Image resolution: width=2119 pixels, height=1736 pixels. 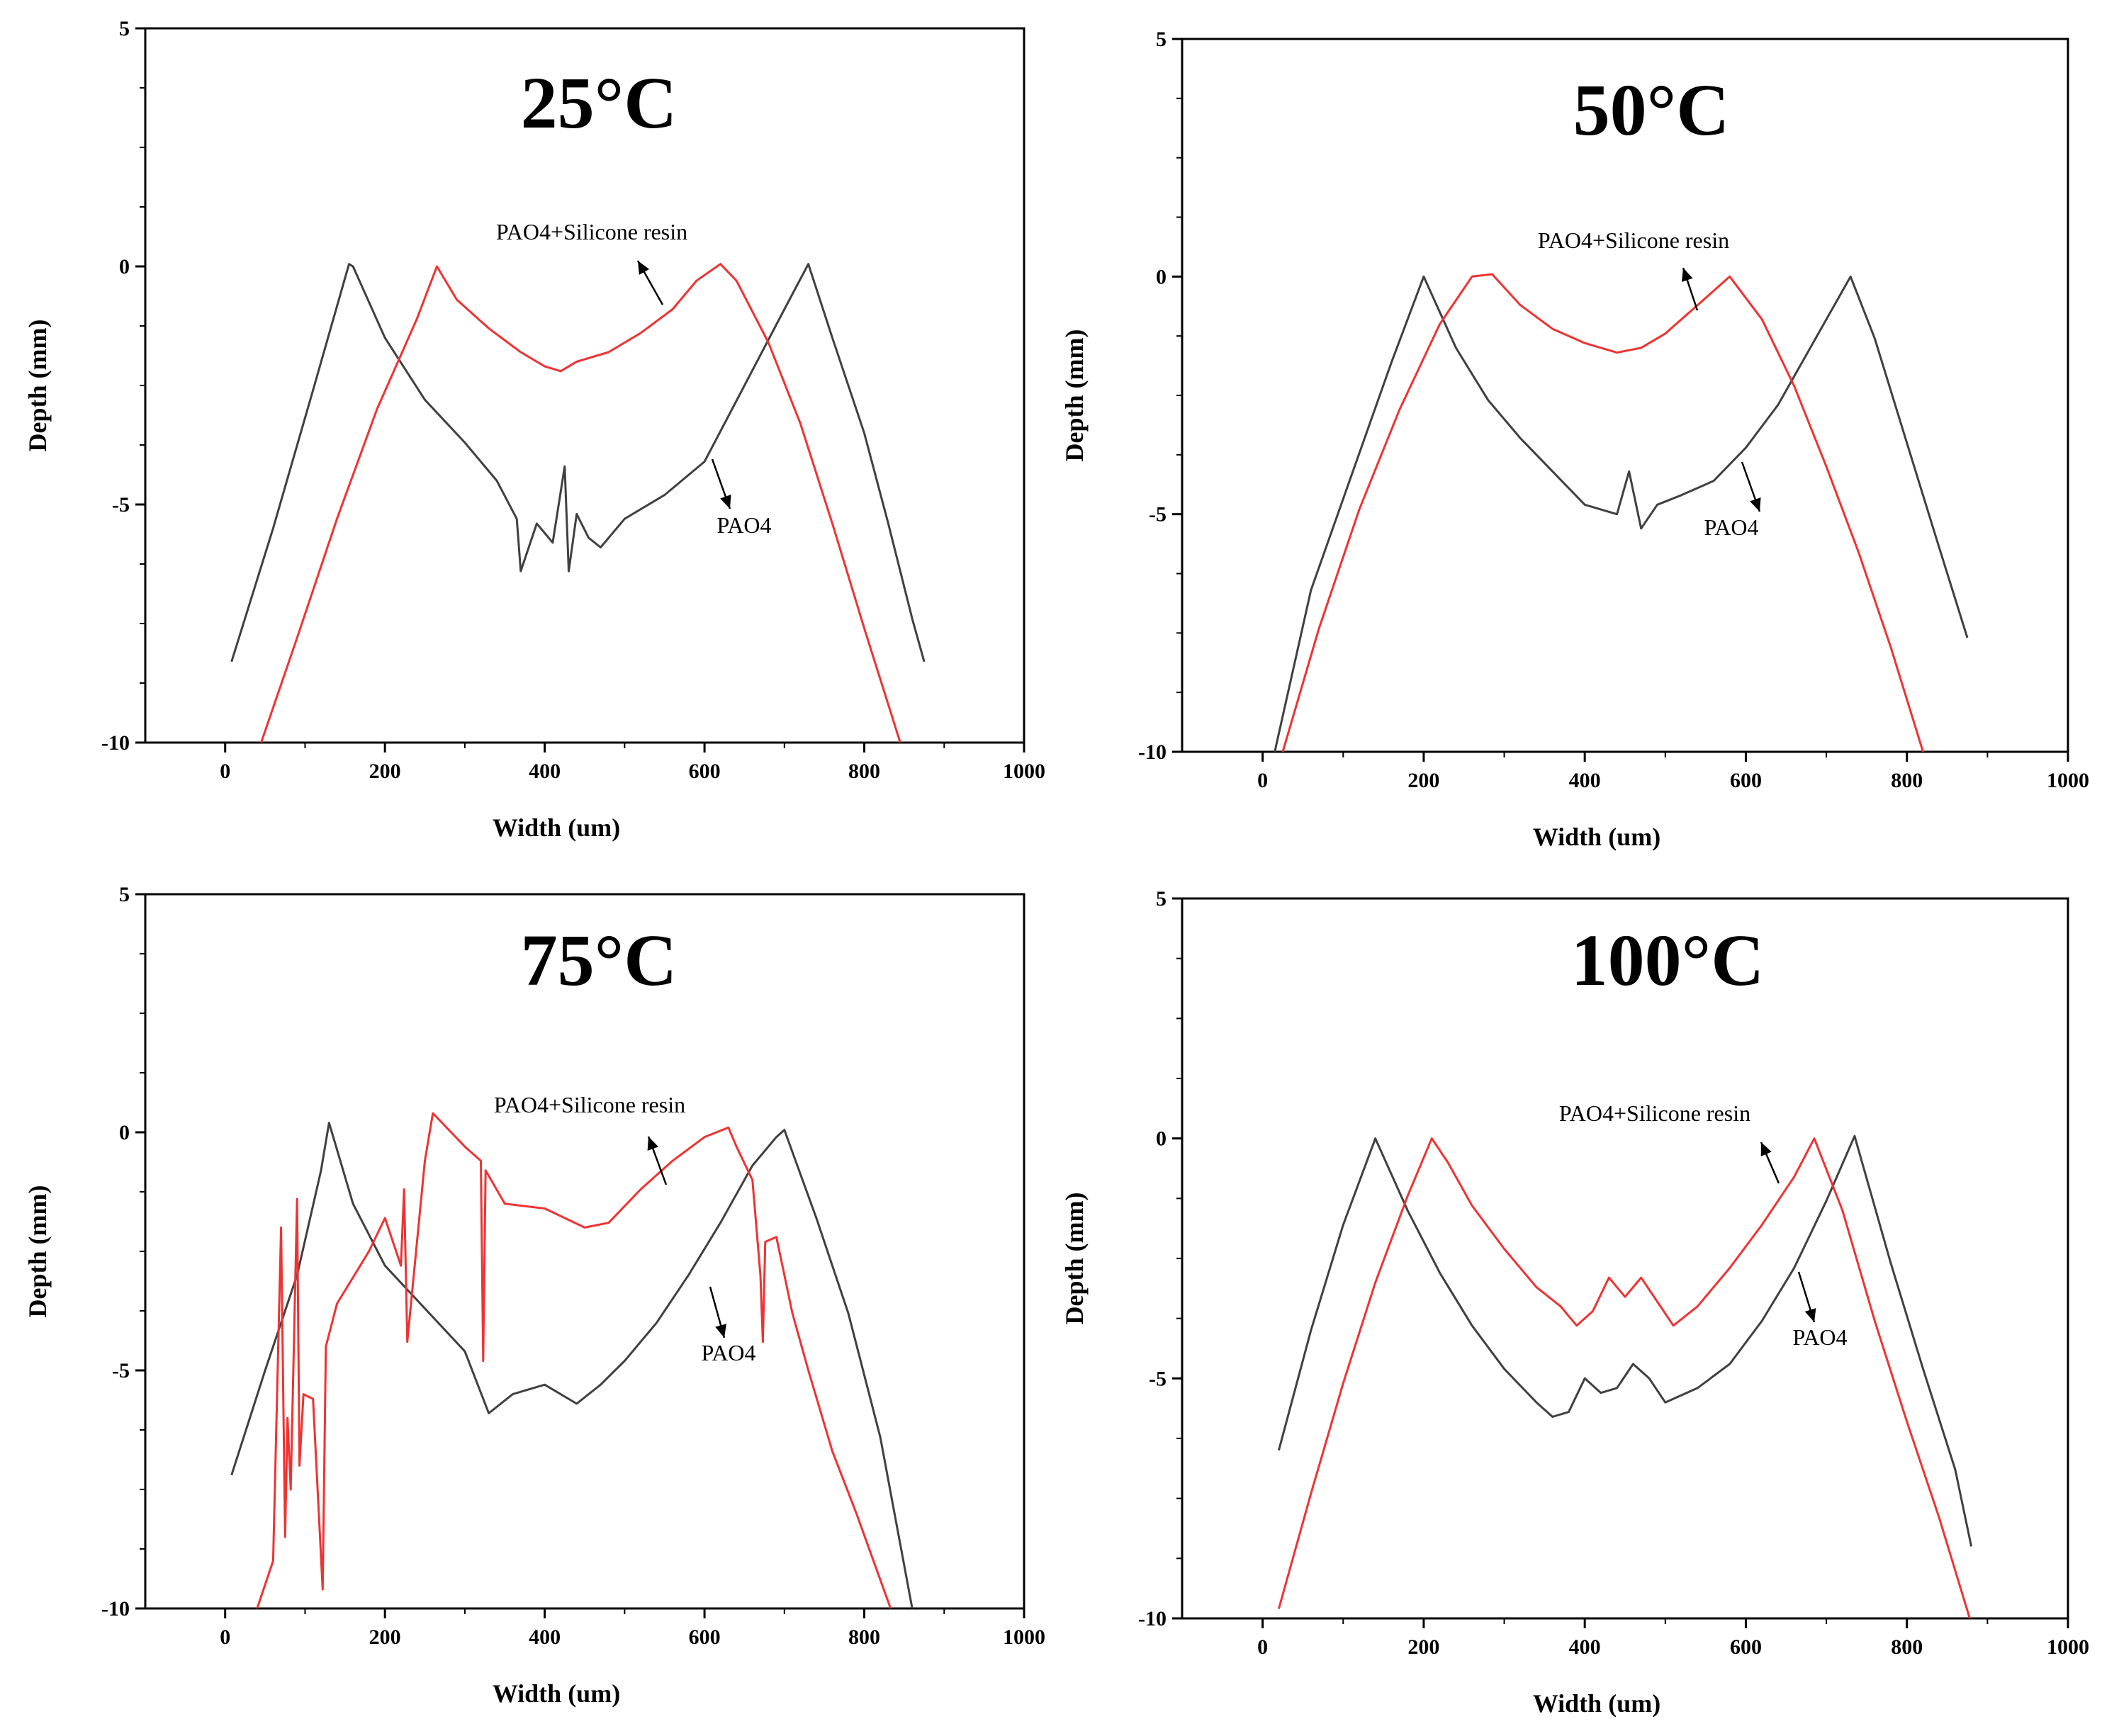 What do you see at coordinates (1651, 110) in the screenshot?
I see `chart-title: 50°C` at bounding box center [1651, 110].